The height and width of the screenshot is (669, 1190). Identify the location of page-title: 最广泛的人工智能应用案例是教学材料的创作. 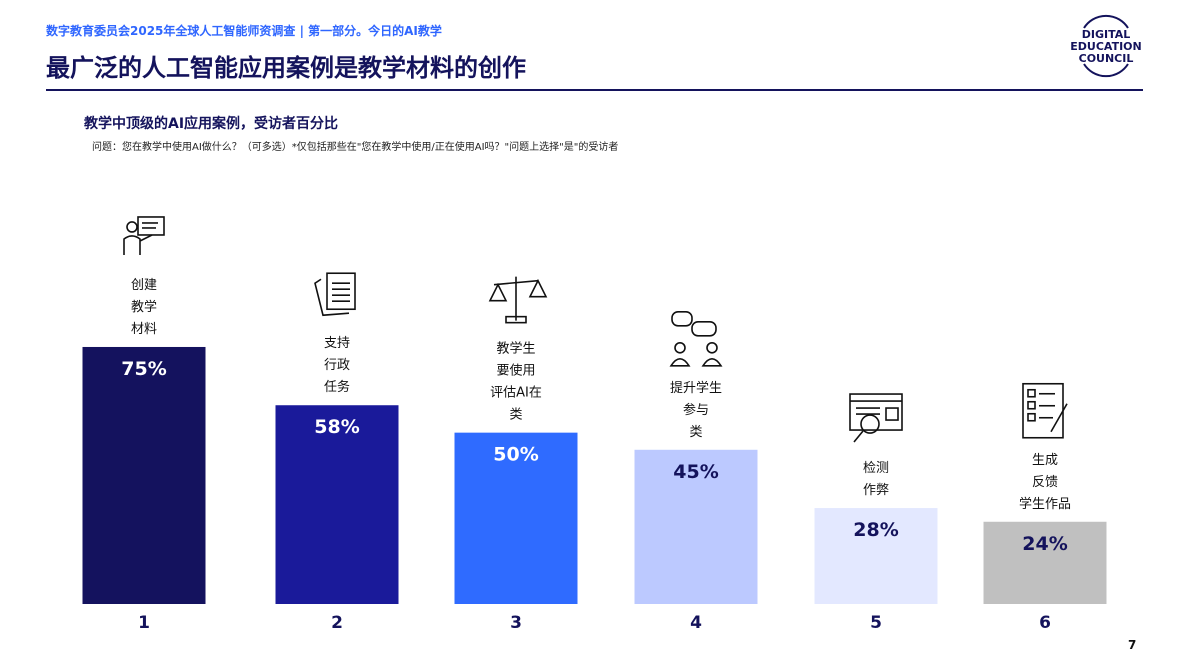
(286, 68).